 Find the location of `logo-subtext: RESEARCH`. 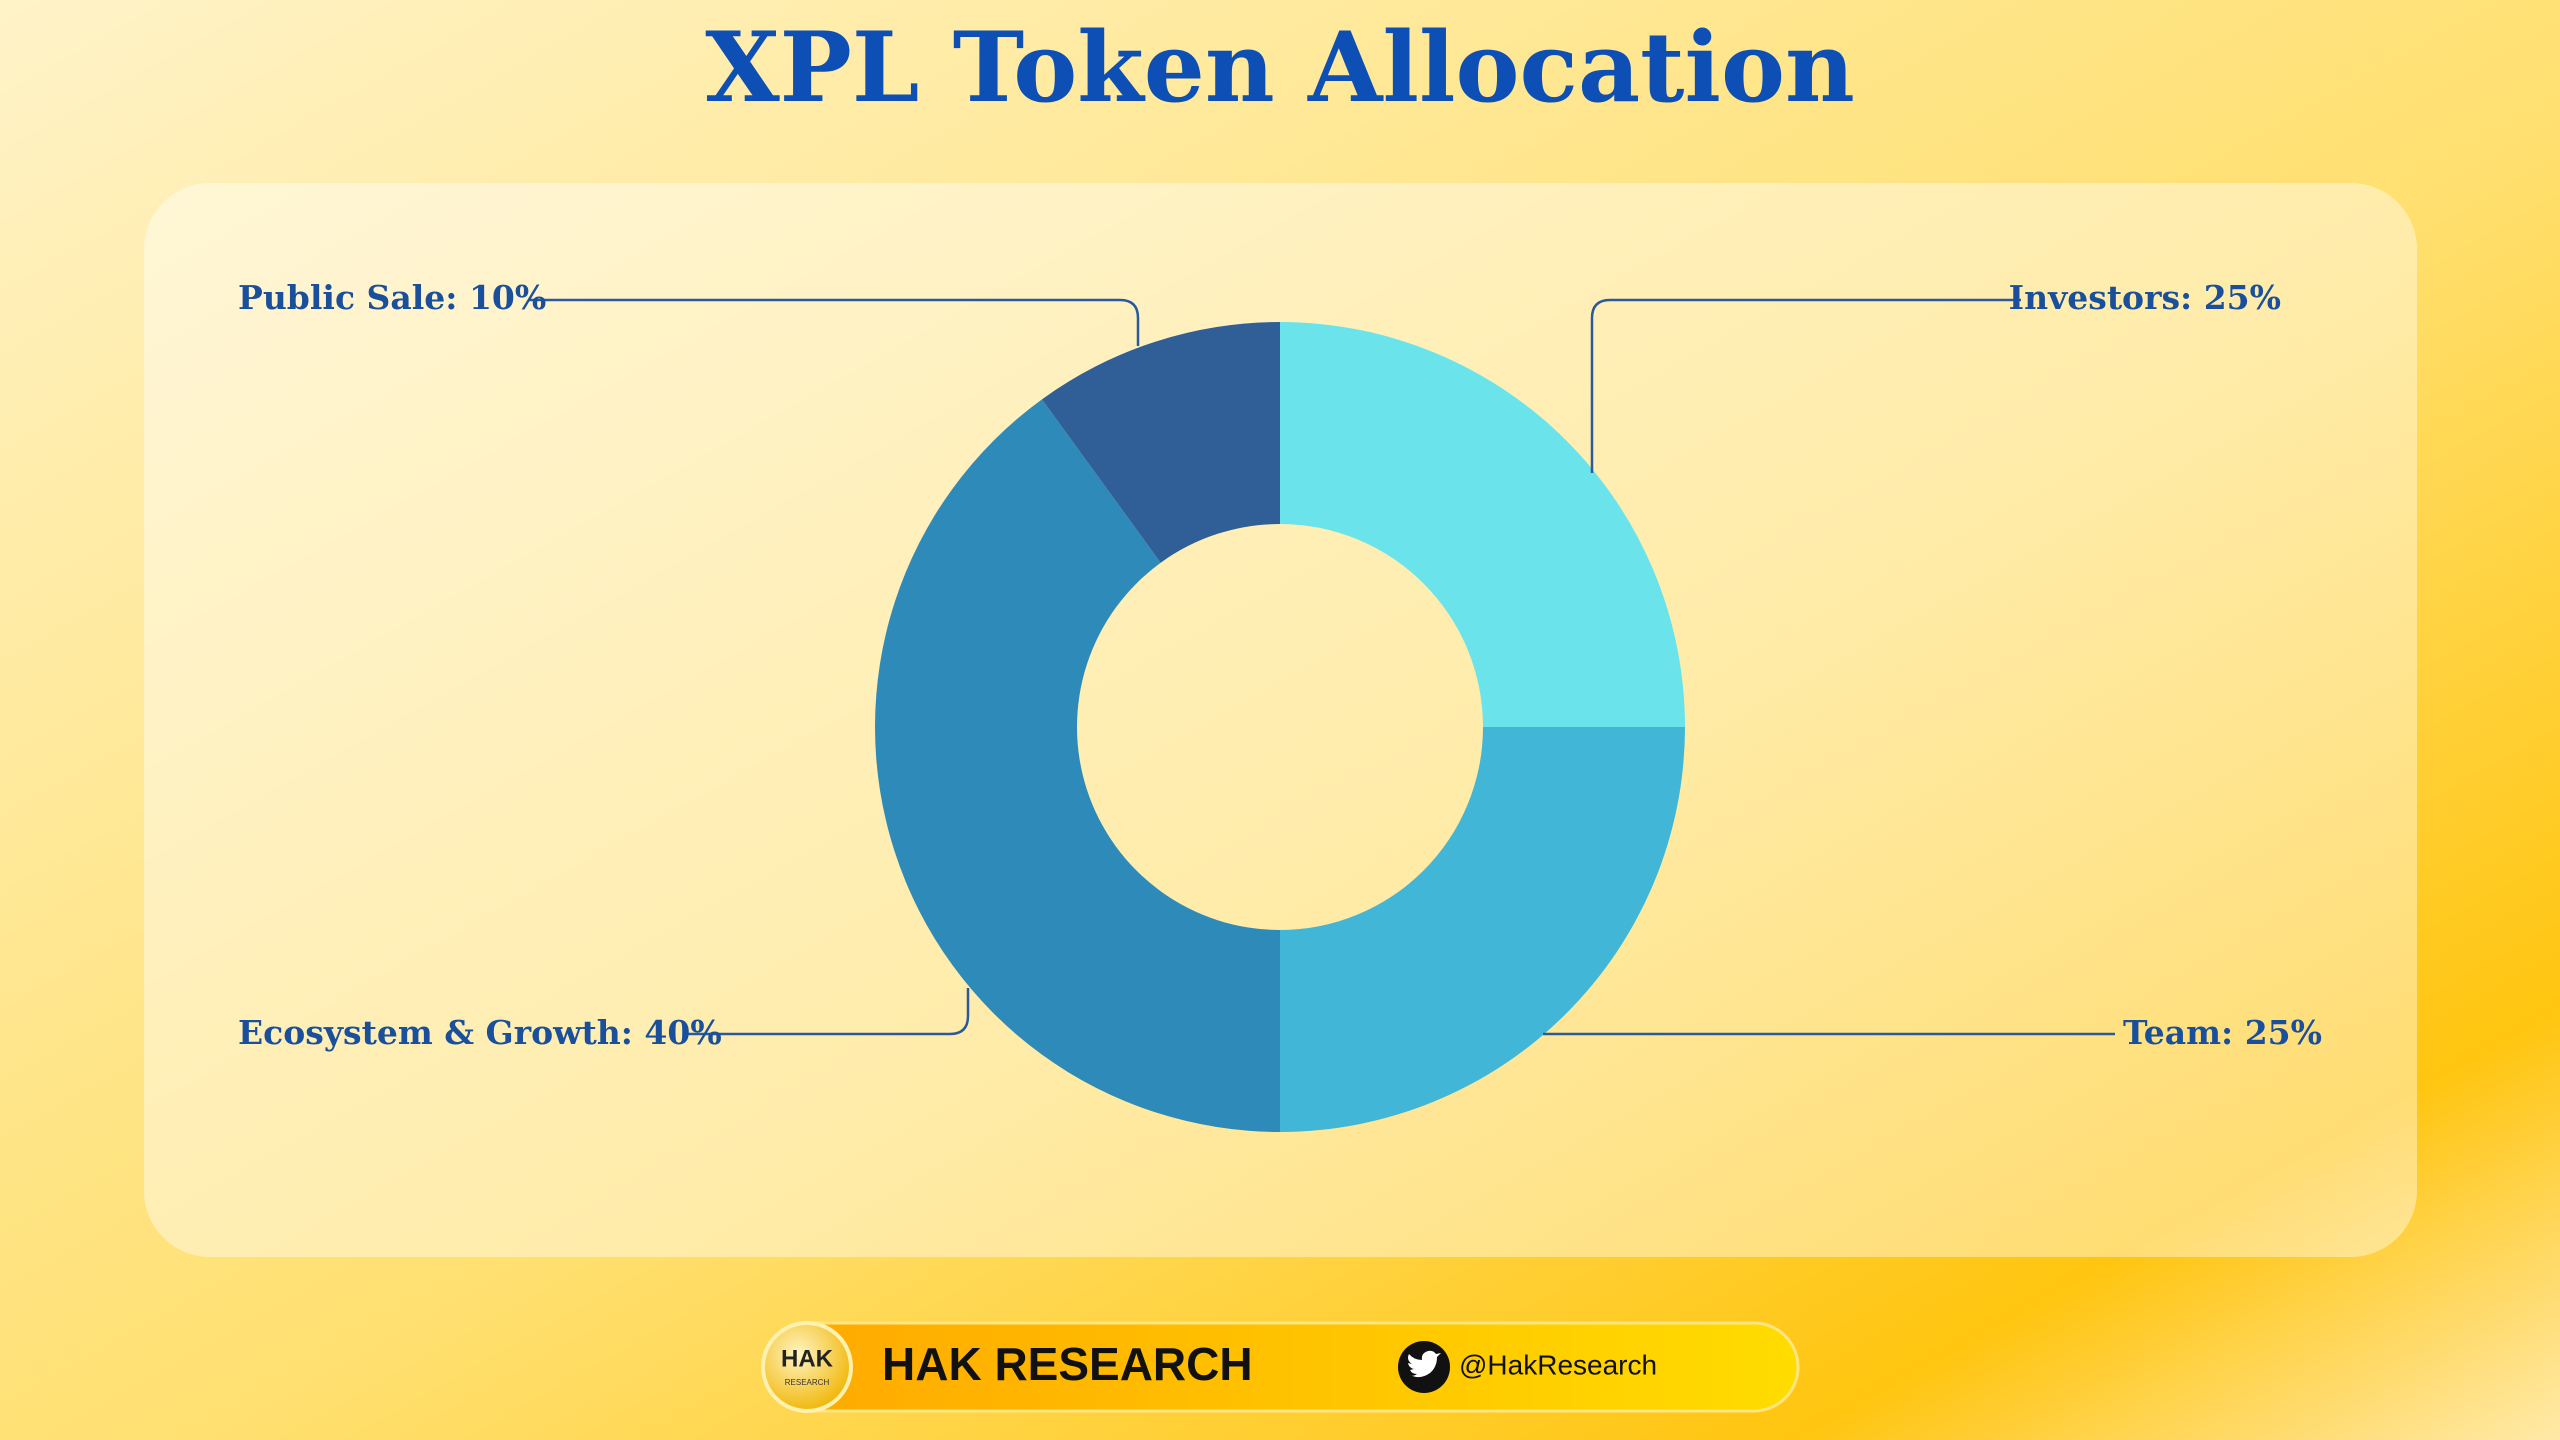

logo-subtext: RESEARCH is located at coordinates (807, 1382).